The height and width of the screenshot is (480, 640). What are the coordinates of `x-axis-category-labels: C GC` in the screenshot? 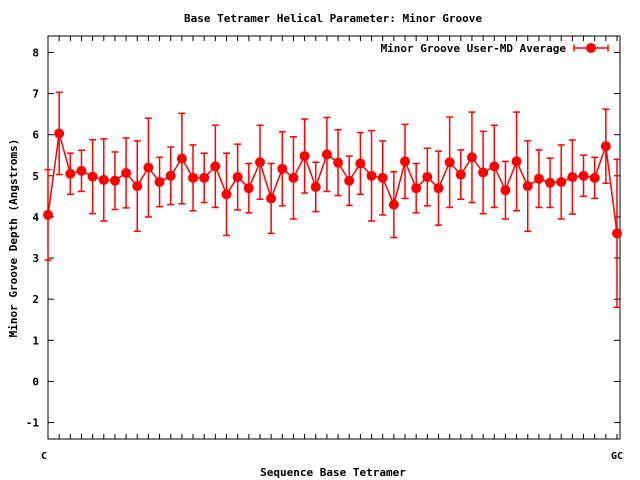 It's located at (332, 456).